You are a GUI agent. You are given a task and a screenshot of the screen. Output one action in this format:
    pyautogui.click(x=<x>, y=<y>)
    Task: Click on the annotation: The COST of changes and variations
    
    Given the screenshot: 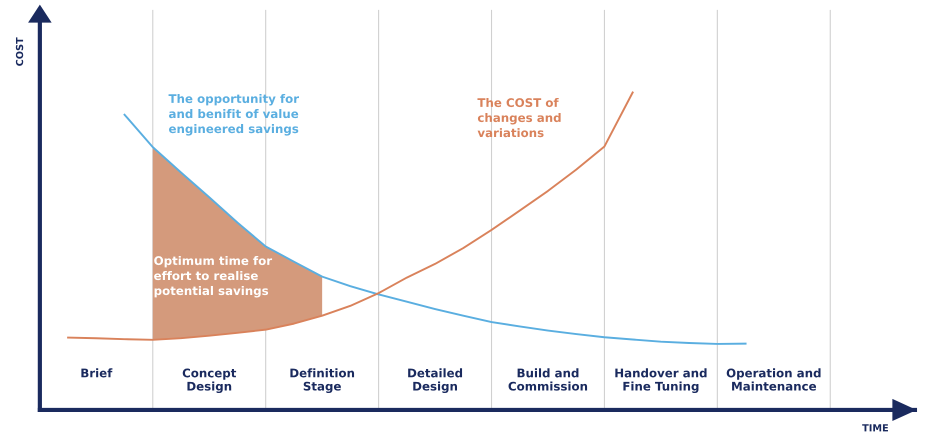 What is the action you would take?
    pyautogui.click(x=519, y=118)
    